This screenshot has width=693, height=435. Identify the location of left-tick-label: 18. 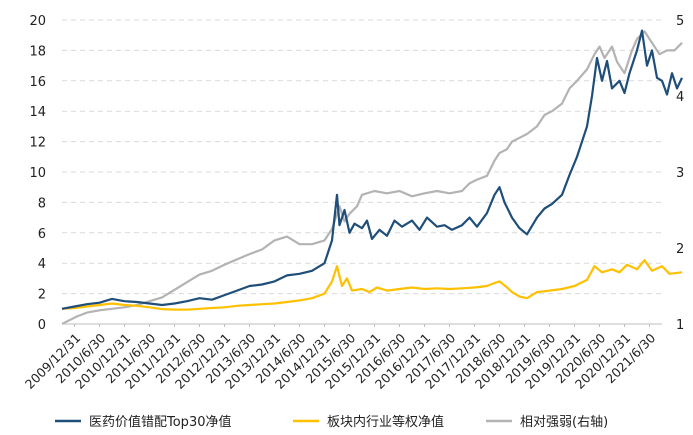
(37, 51).